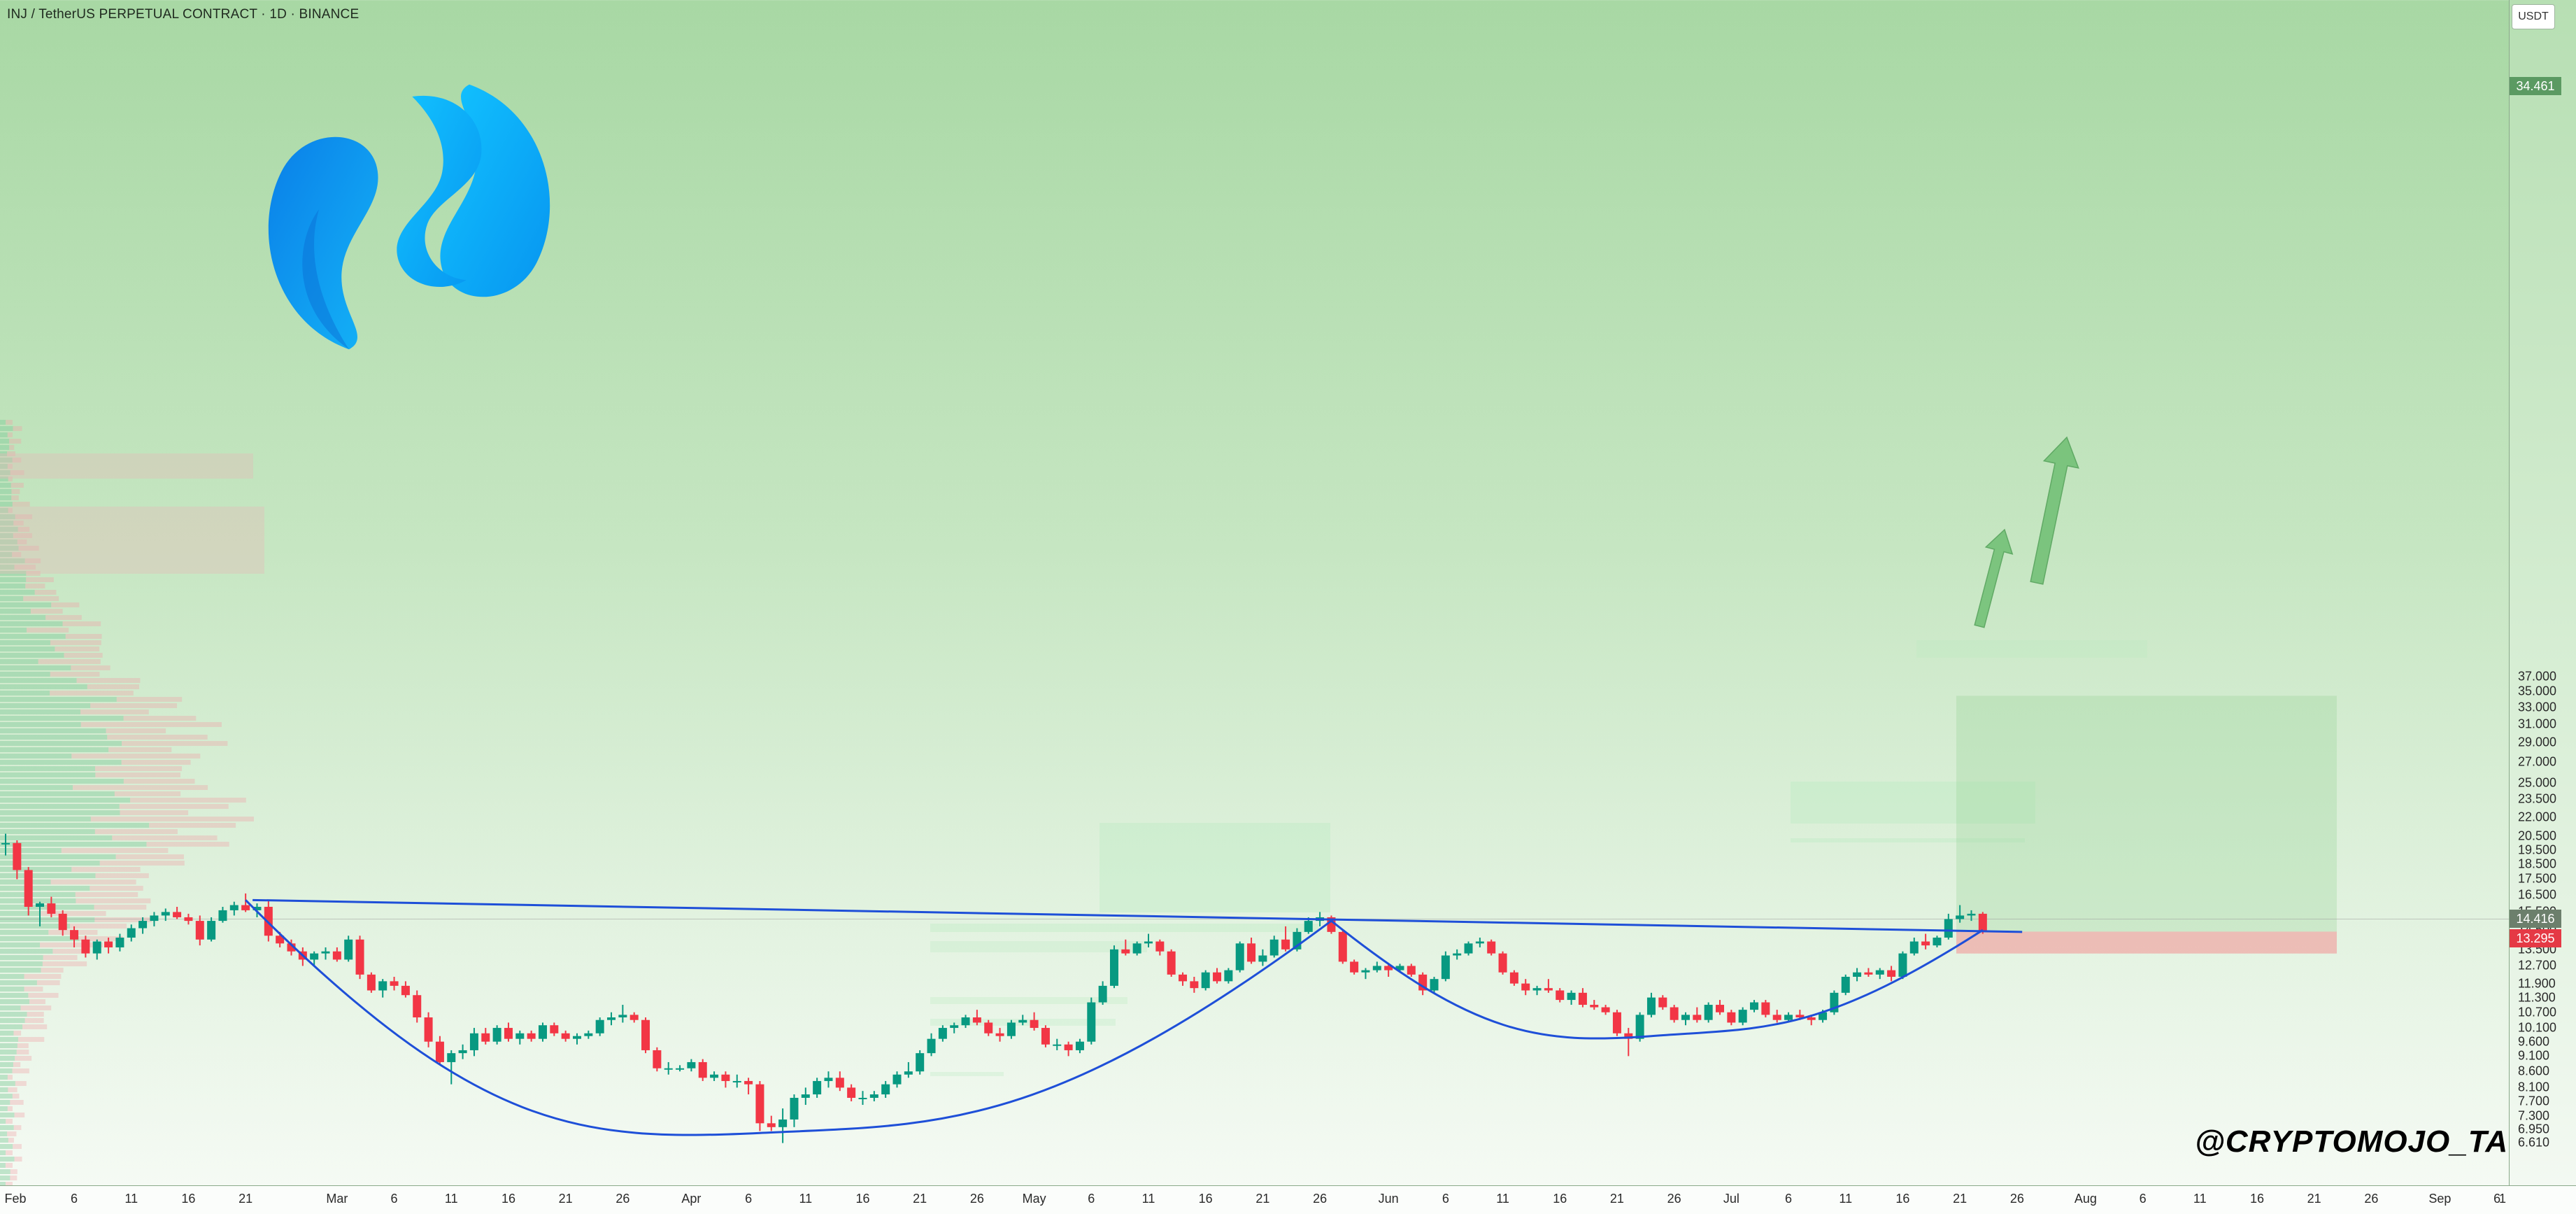 The image size is (2576, 1214). Describe the element at coordinates (1215, 868) in the screenshot. I see `liquidity-zone` at that location.